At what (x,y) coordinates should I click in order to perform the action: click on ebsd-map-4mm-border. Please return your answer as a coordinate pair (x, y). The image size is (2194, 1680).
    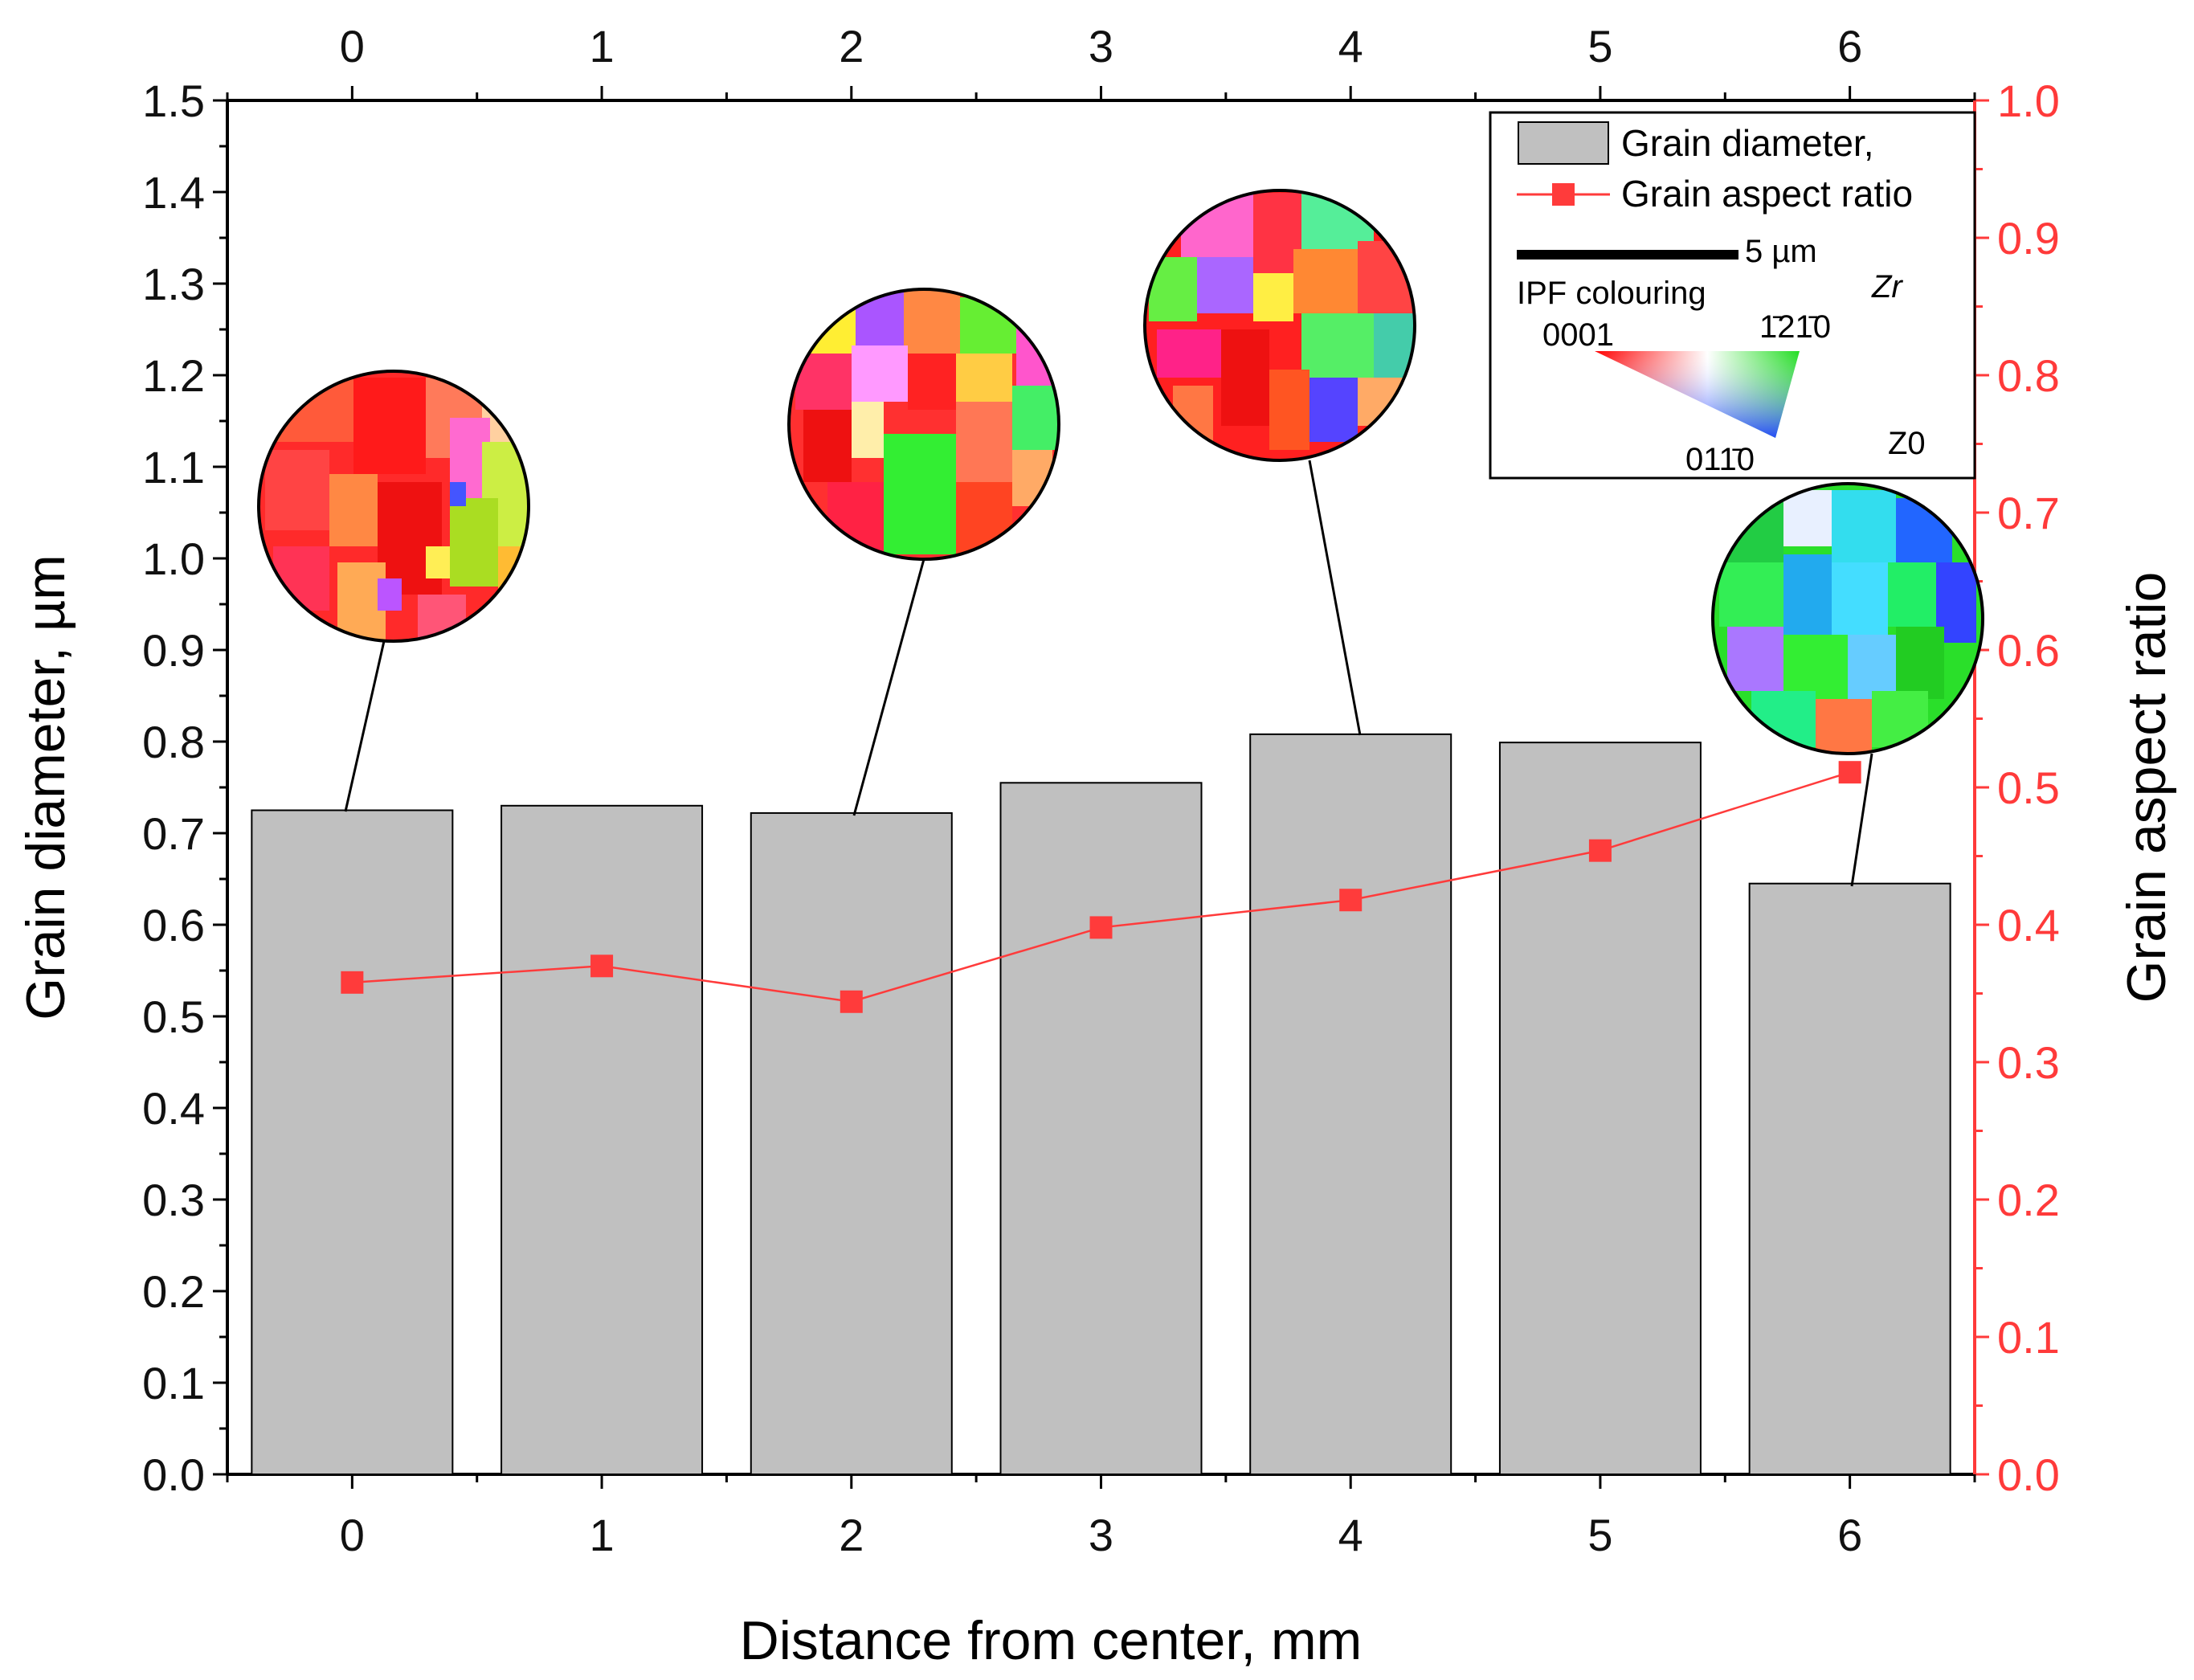
    Looking at the image, I should click on (1279, 325).